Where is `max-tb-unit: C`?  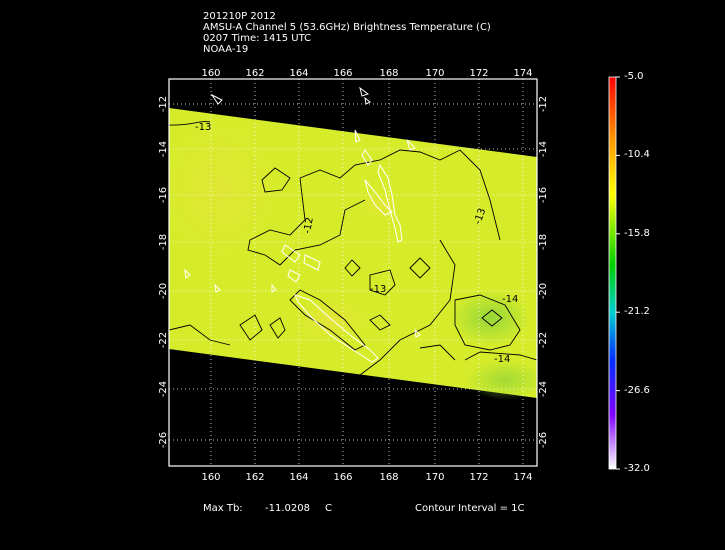 max-tb-unit: C is located at coordinates (328, 508).